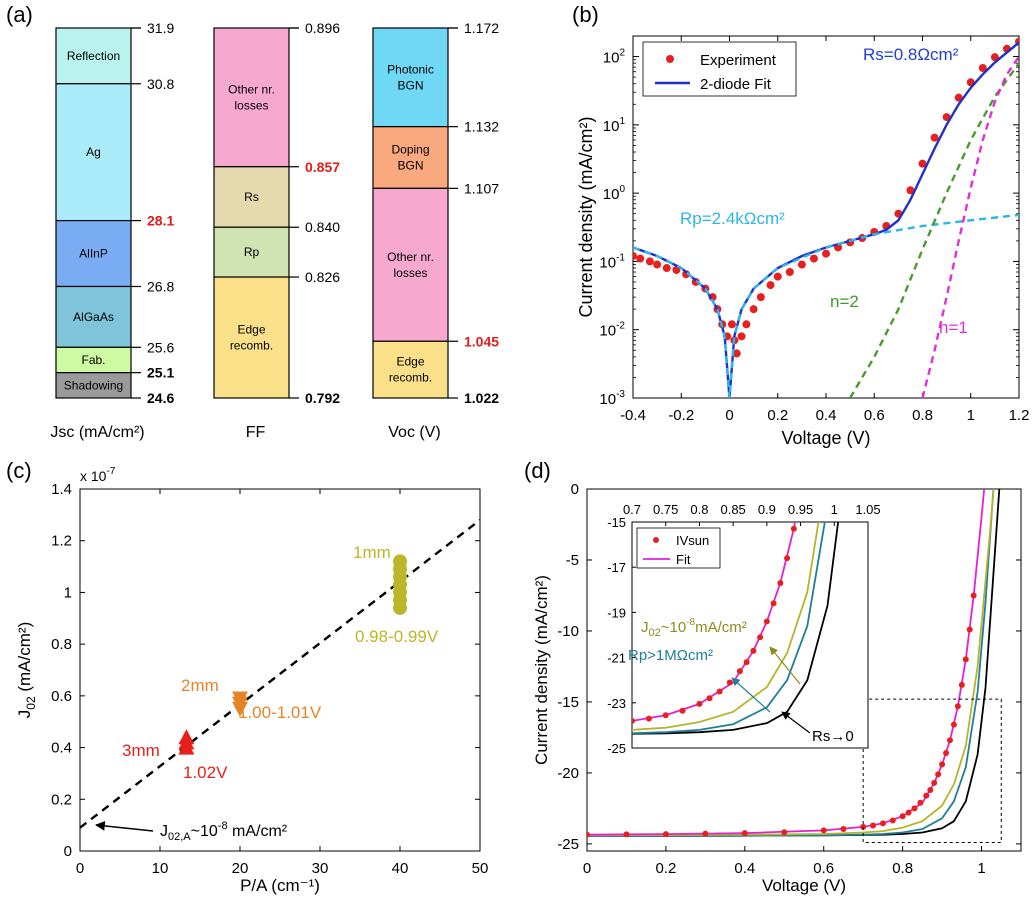 Image resolution: width=1036 pixels, height=907 pixels. Describe the element at coordinates (981, 868) in the screenshot. I see `x-tick-label: 1` at that location.